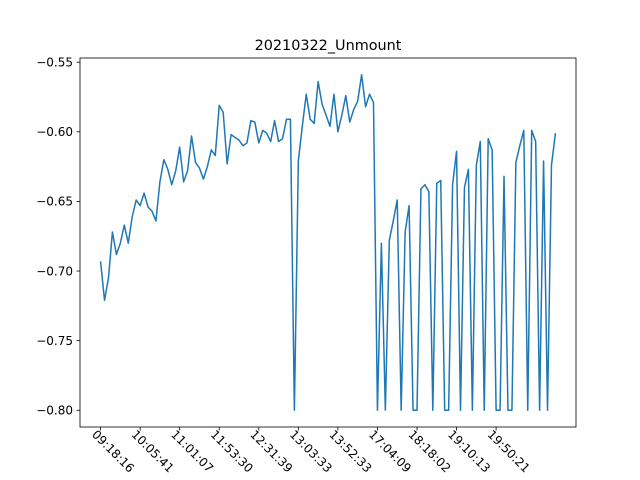 The width and height of the screenshot is (640, 480). I want to click on x-tick-label: 10:05:41, so click(153, 451).